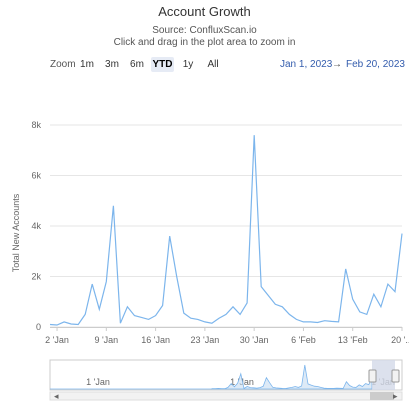  Describe the element at coordinates (98, 382) in the screenshot. I see `navigator-label: 1 'Jan` at that location.